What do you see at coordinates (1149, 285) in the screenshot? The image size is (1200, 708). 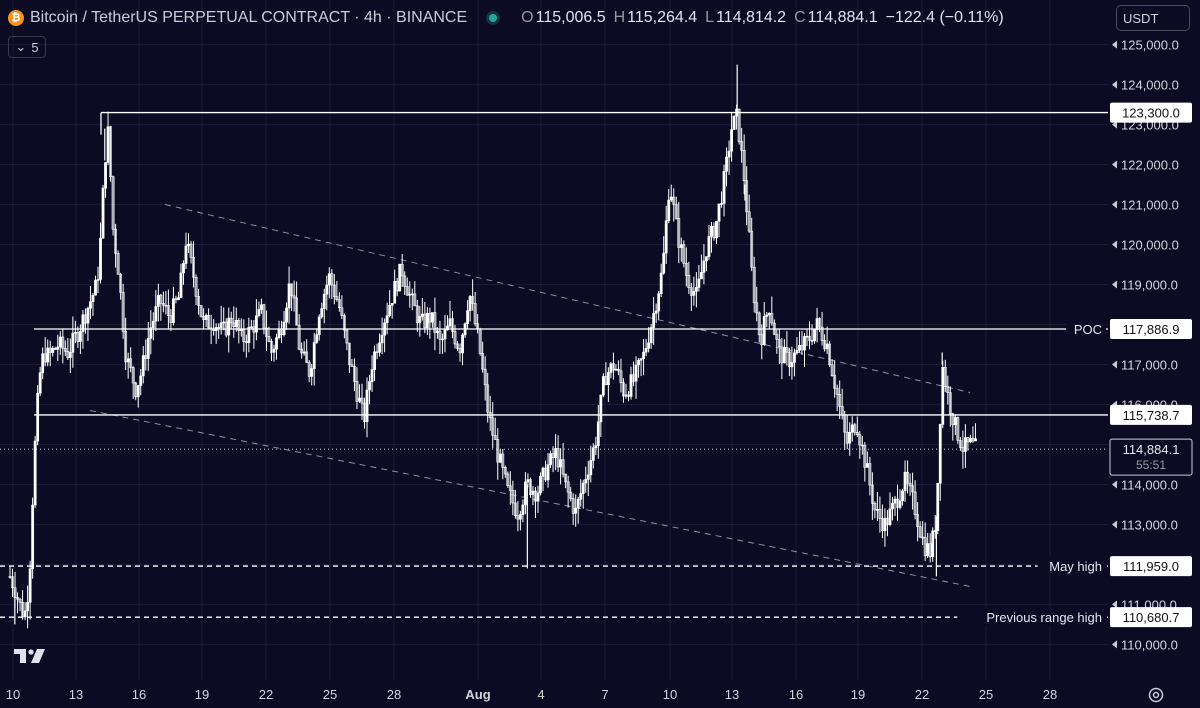 I see `y-tick-label: 119,000.0` at bounding box center [1149, 285].